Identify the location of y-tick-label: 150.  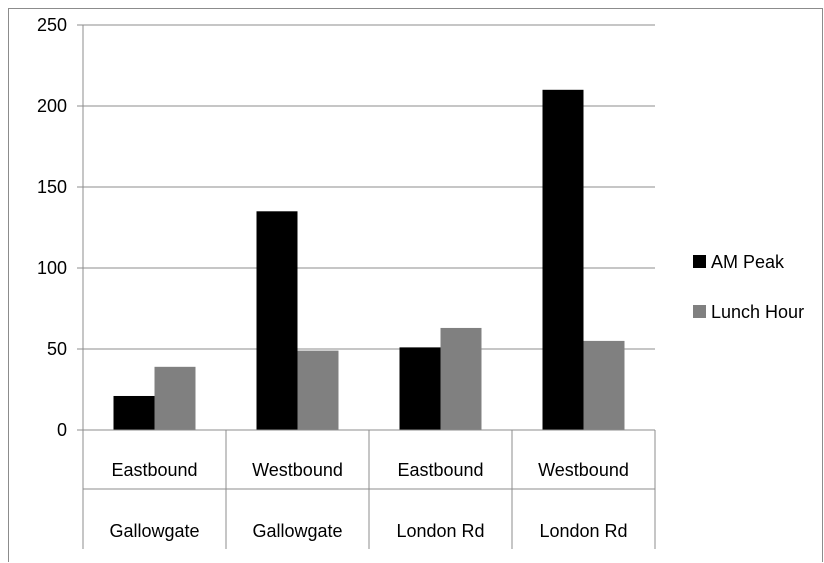
(52, 187).